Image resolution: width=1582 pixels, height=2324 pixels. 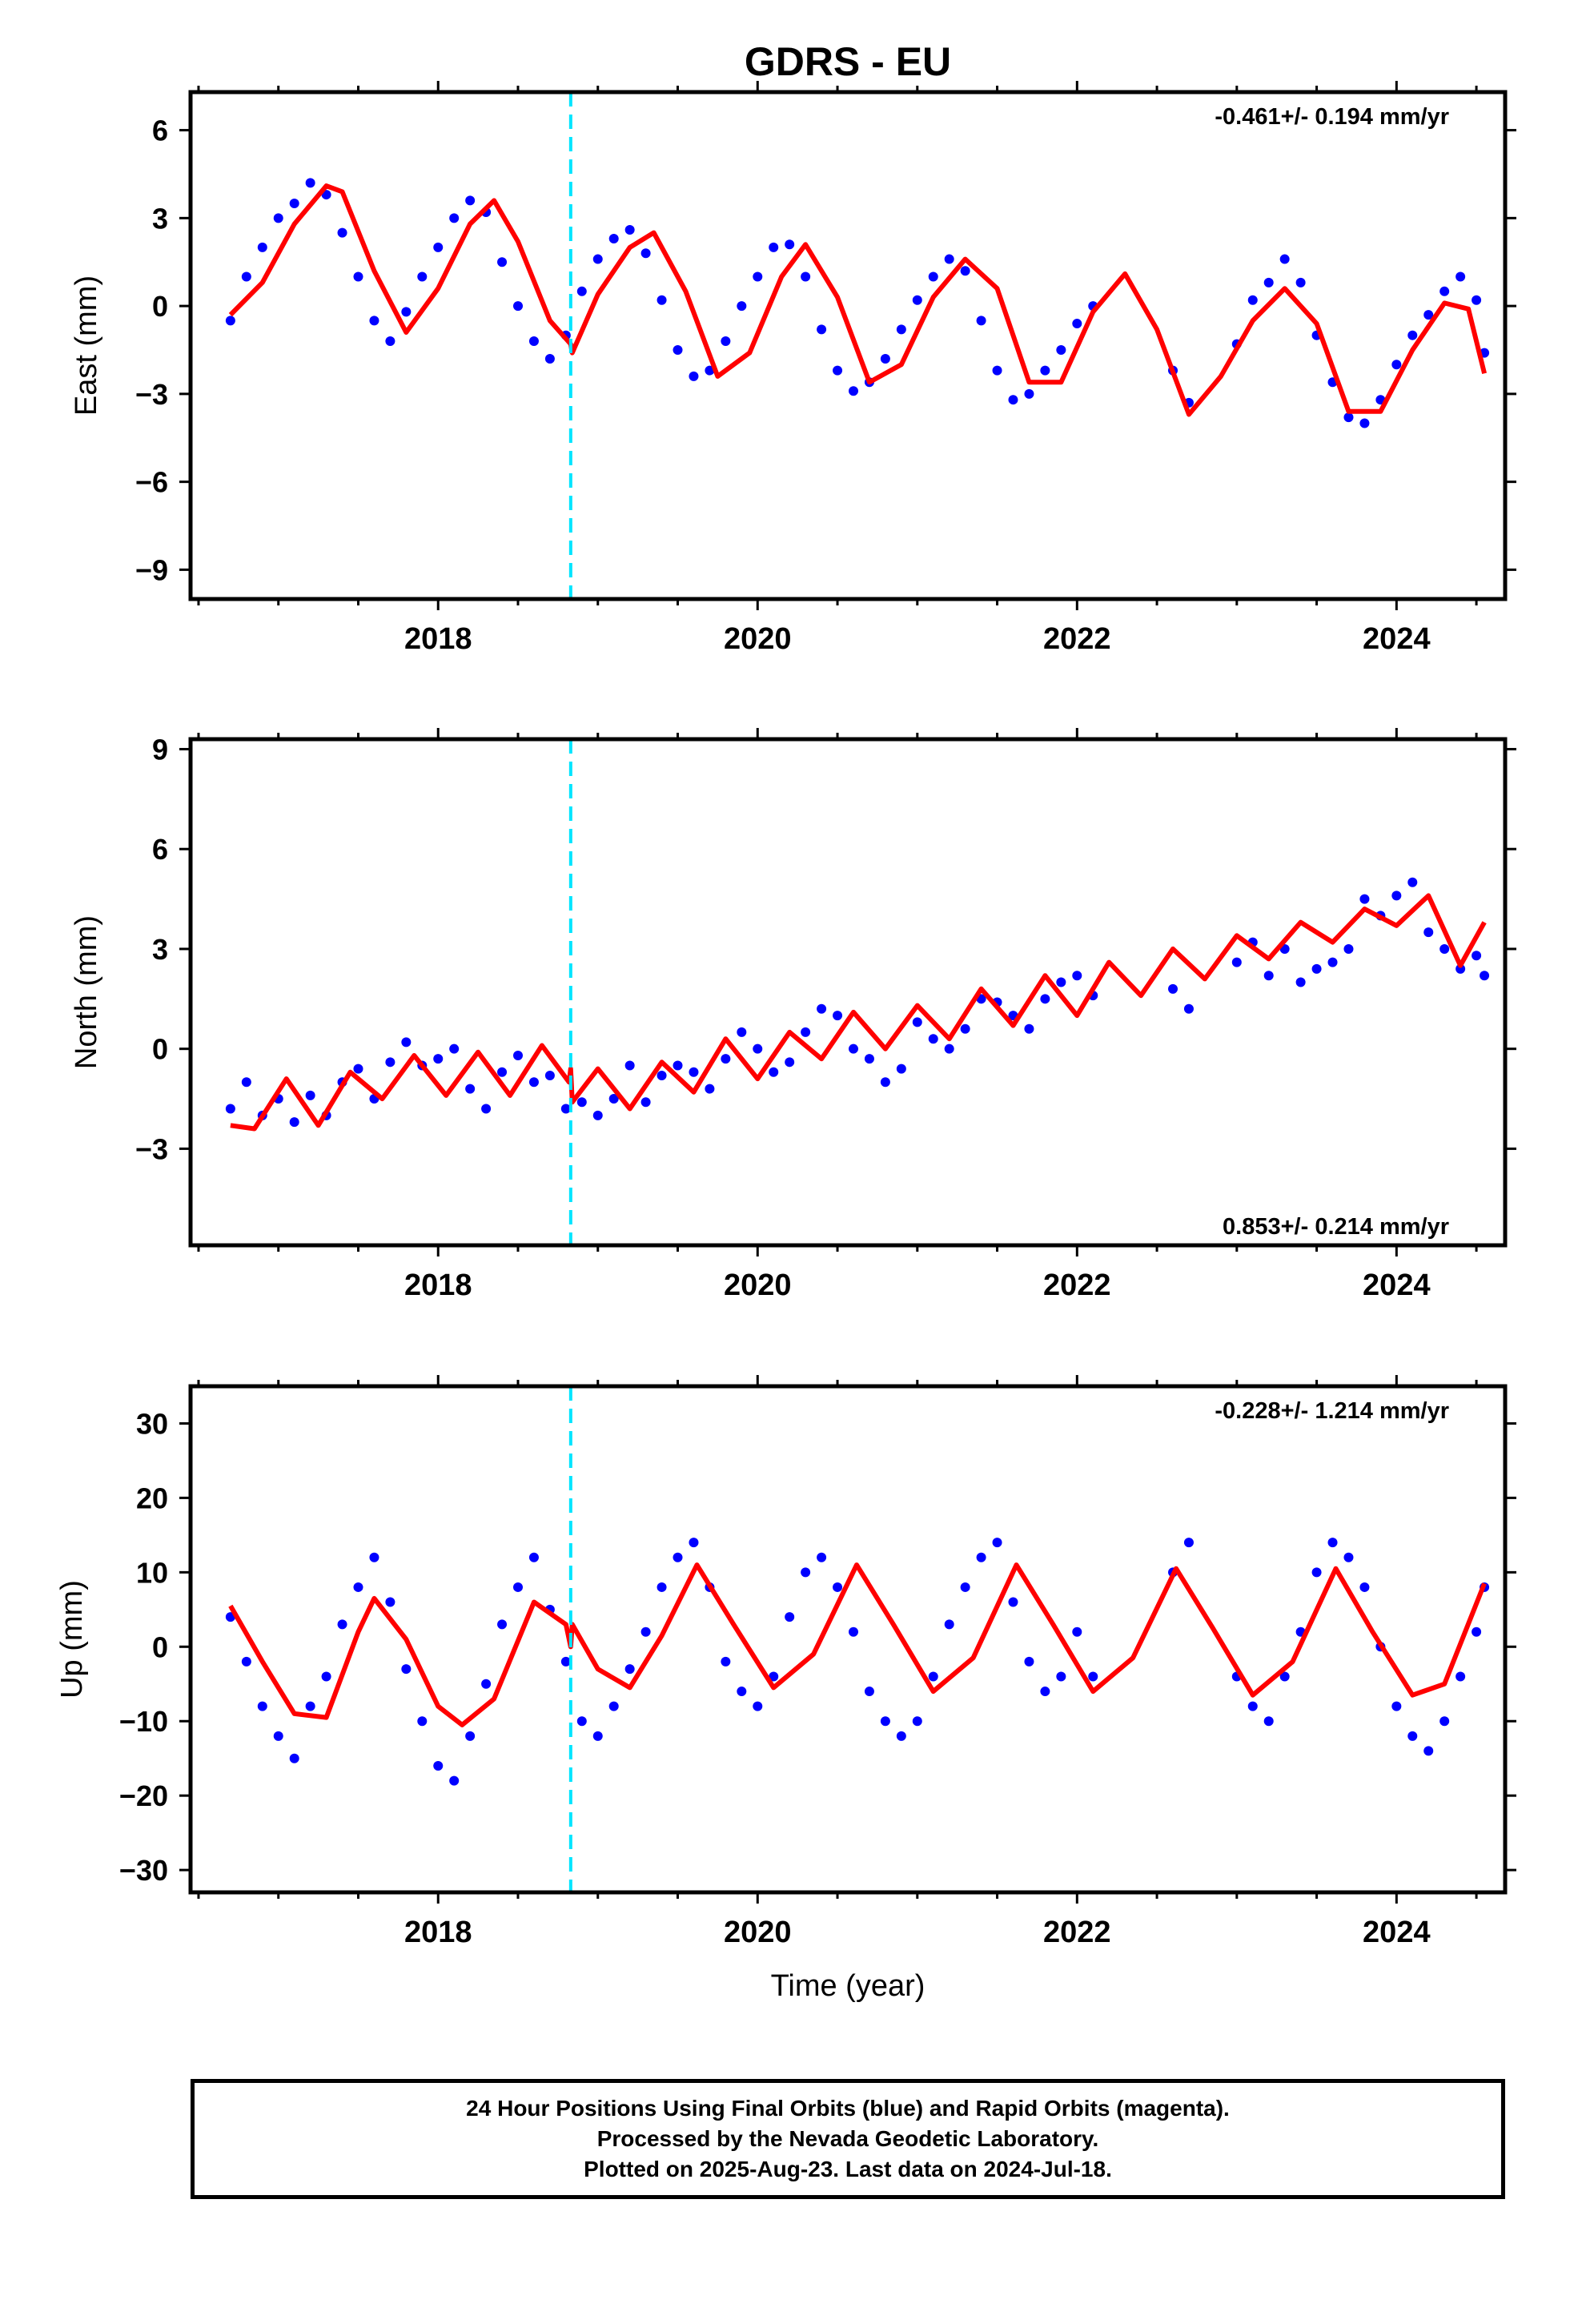 What do you see at coordinates (151, 569) in the screenshot?
I see `y-tick-label: −9` at bounding box center [151, 569].